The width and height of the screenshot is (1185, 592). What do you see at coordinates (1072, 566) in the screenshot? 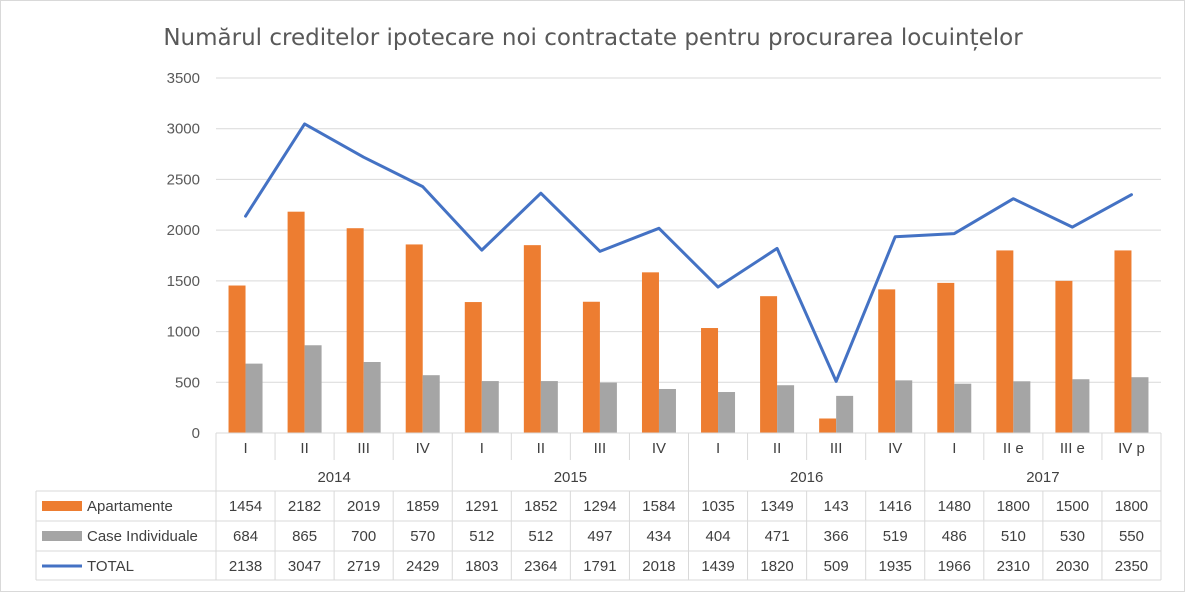
I see `data-label: 2030` at bounding box center [1072, 566].